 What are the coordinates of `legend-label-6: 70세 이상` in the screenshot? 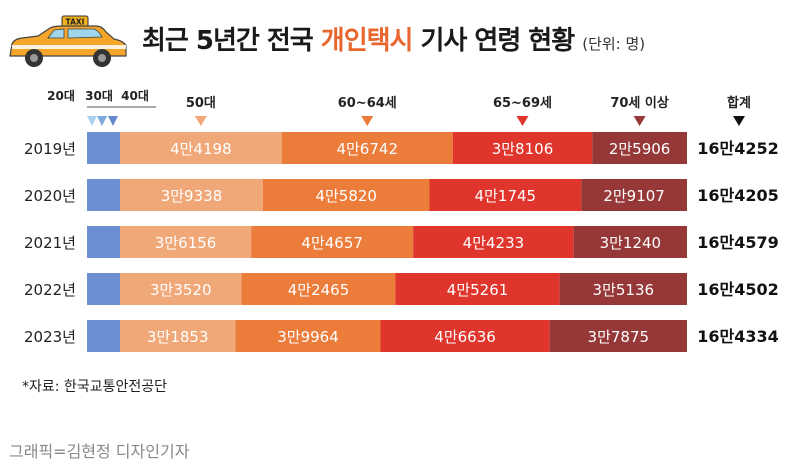 It's located at (639, 103).